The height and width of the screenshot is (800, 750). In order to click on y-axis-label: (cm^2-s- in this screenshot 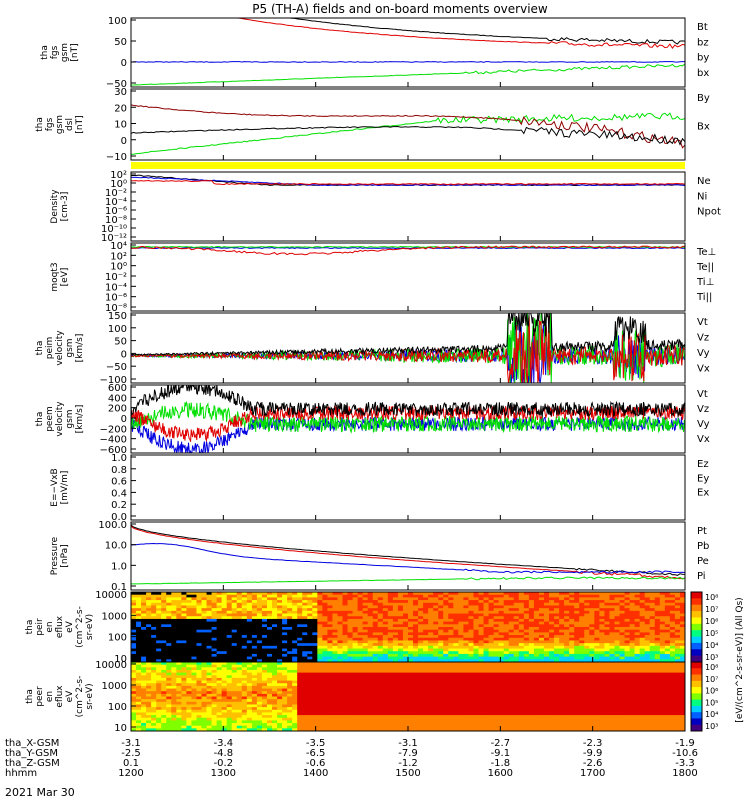, I will do `click(80, 627)`.